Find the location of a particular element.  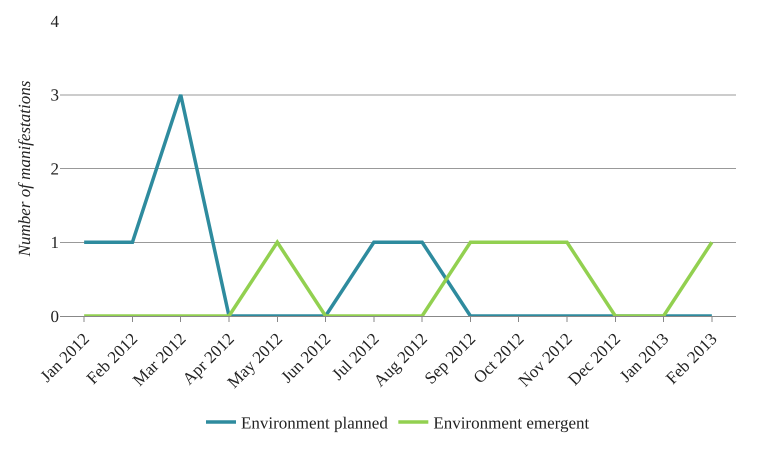

y-tick-label: 4 is located at coordinates (55, 21).